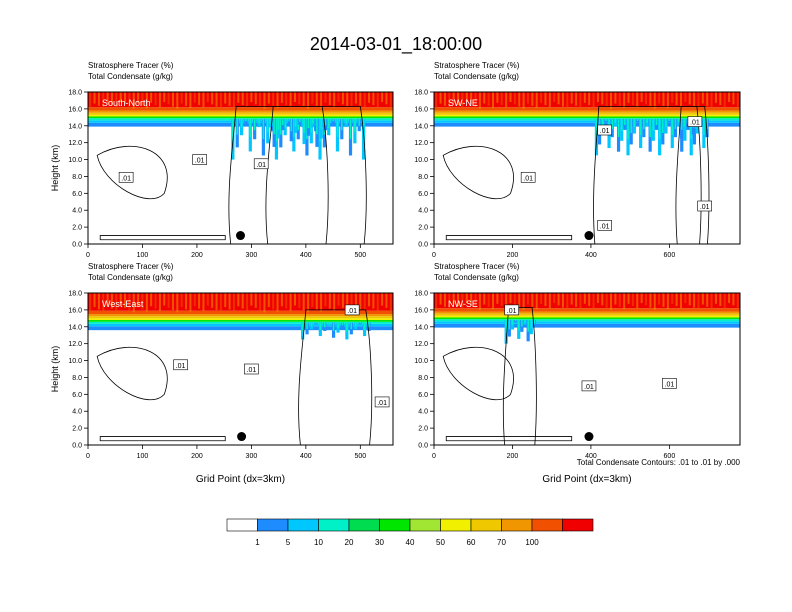 This screenshot has height=612, width=792. I want to click on colorbar-level: 50, so click(440, 542).